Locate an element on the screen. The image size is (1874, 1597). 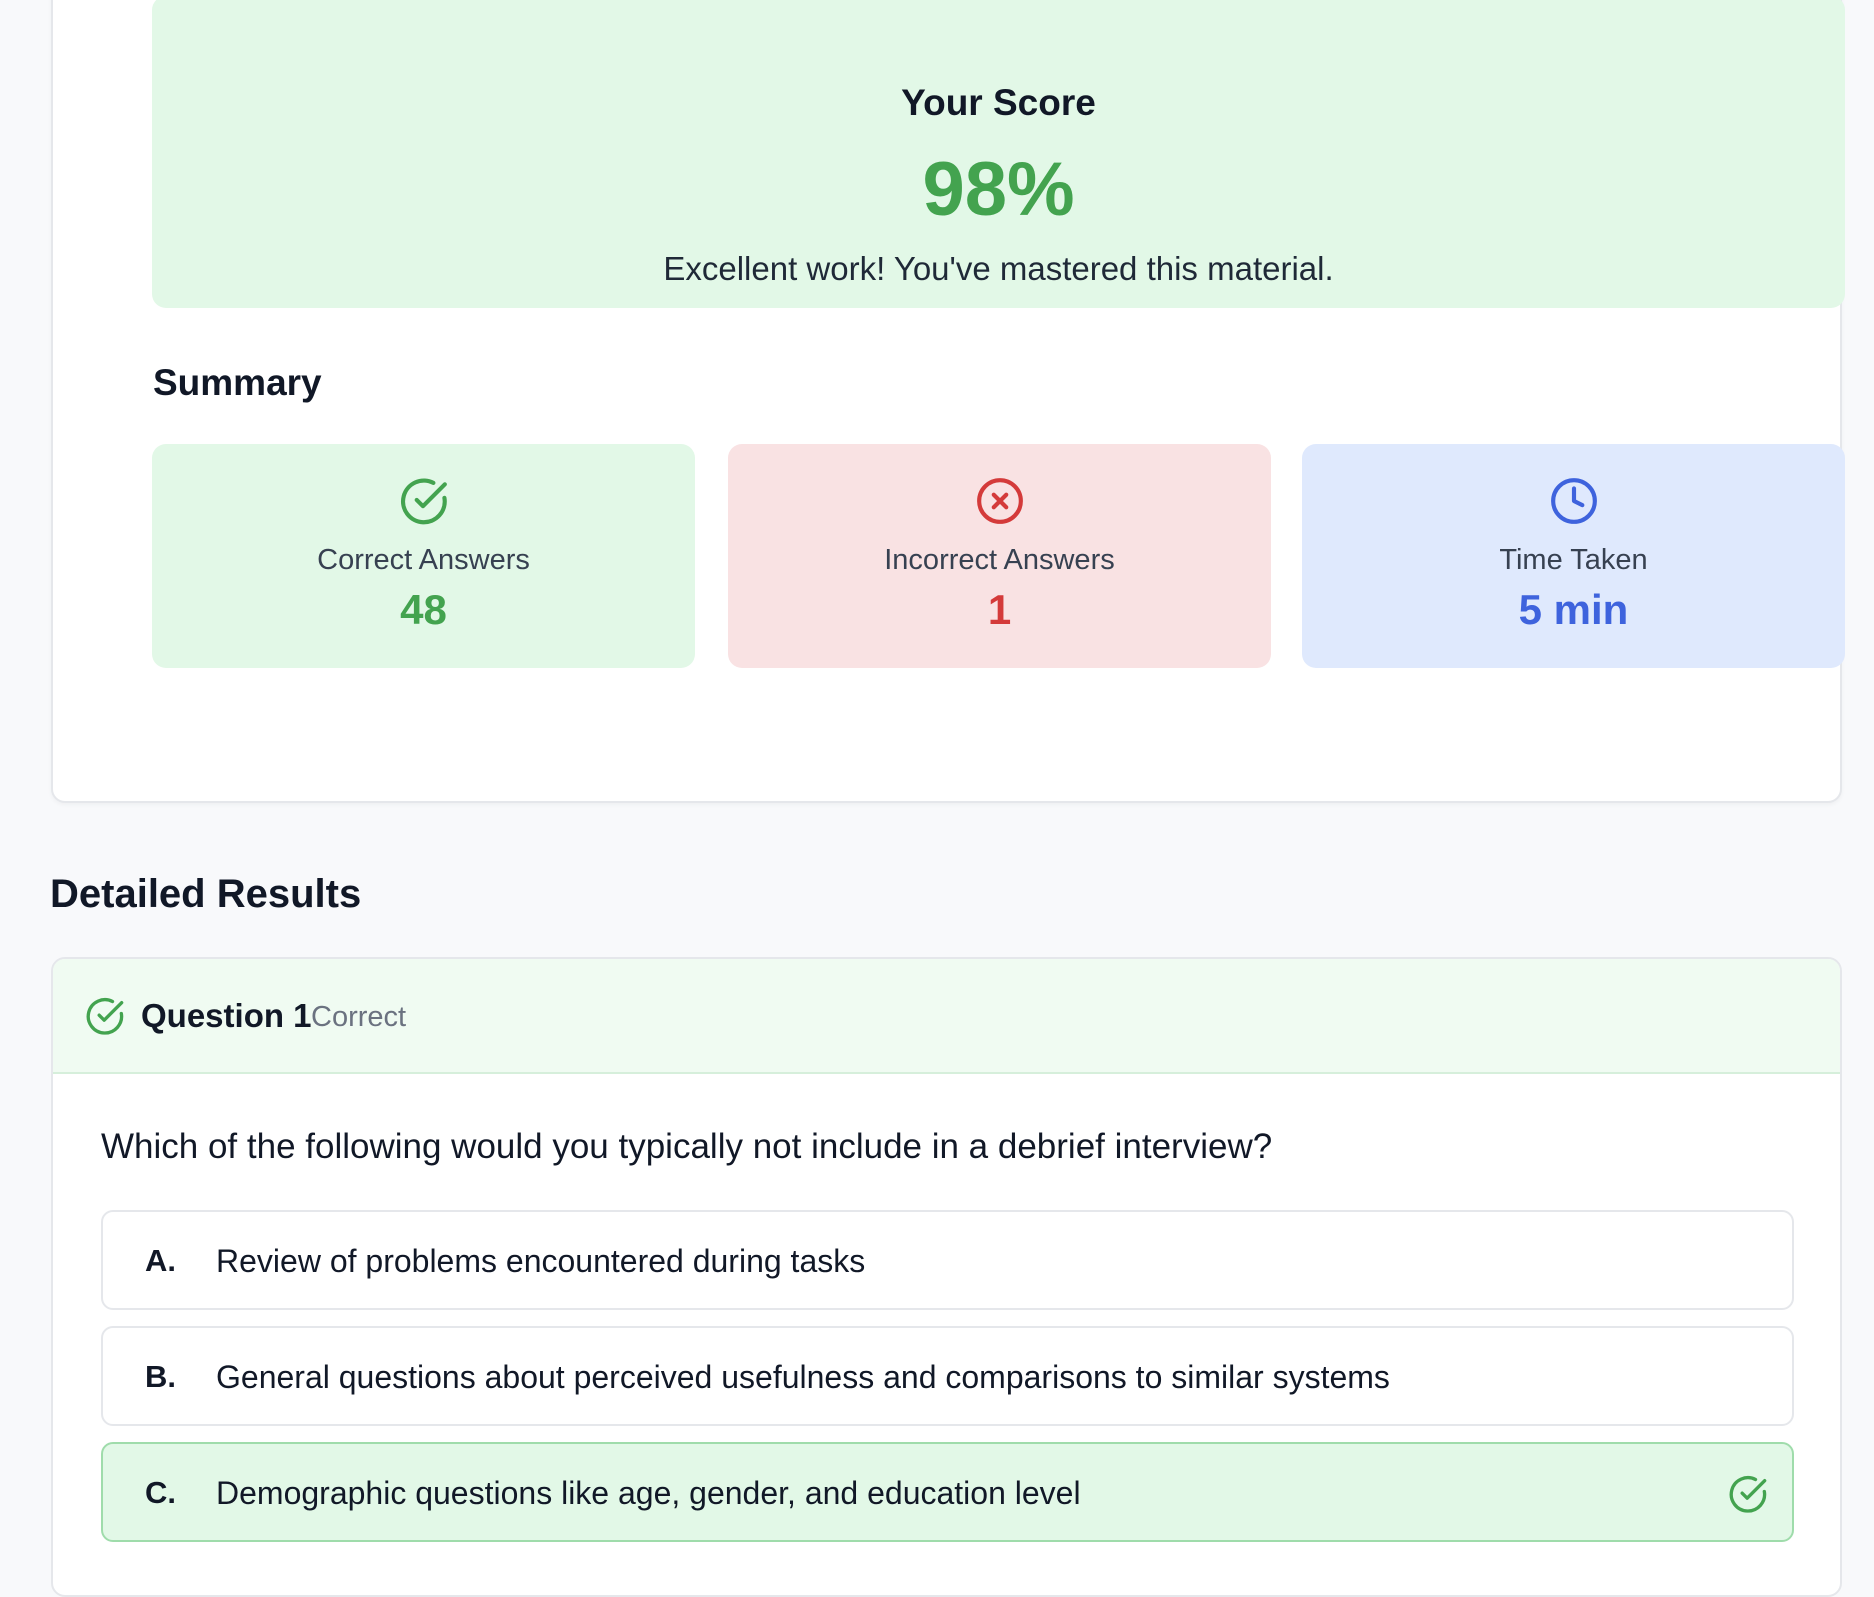
question-status: Correct is located at coordinates (359, 1017).